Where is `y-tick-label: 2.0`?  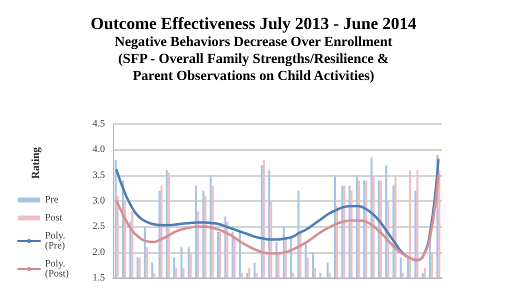 y-tick-label: 2.0 is located at coordinates (98, 252).